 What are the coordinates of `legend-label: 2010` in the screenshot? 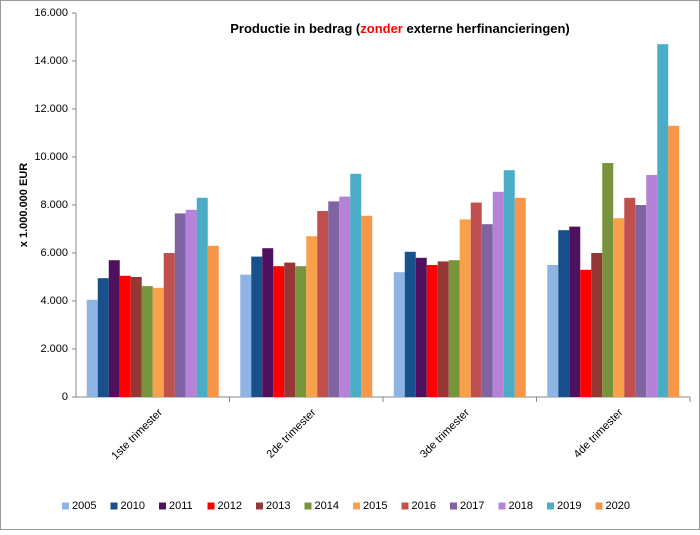 It's located at (133, 506).